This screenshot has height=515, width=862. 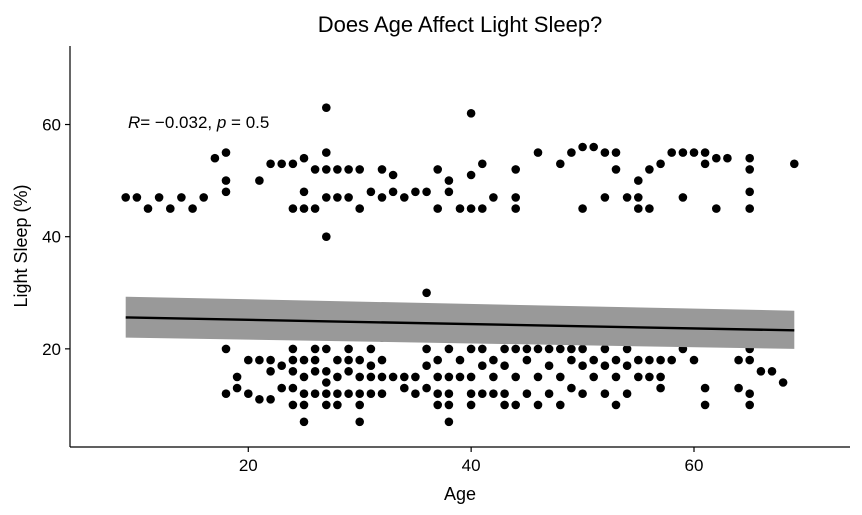 I want to click on x-tick-label: 40, so click(x=471, y=465).